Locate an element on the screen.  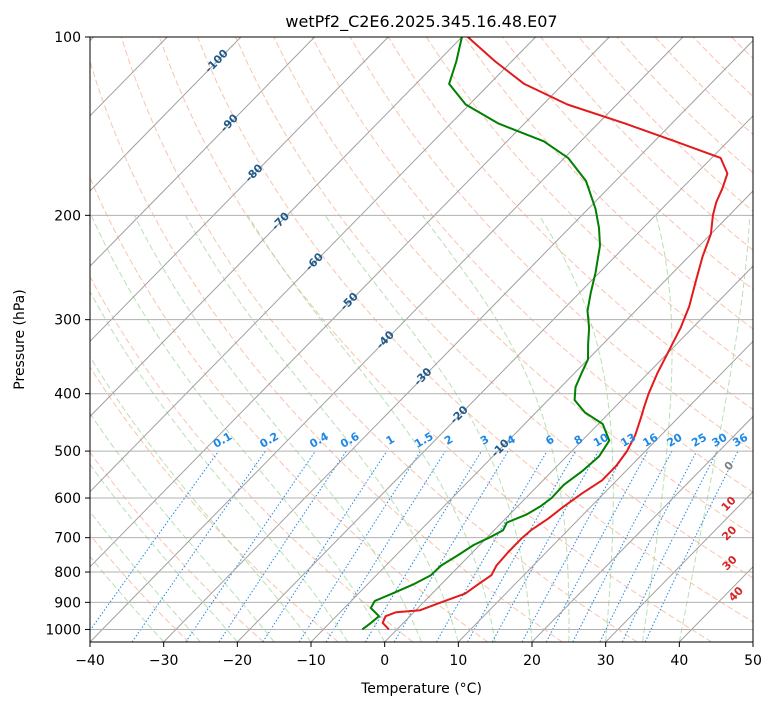
x-tick-label: −40 is located at coordinates (90, 661).